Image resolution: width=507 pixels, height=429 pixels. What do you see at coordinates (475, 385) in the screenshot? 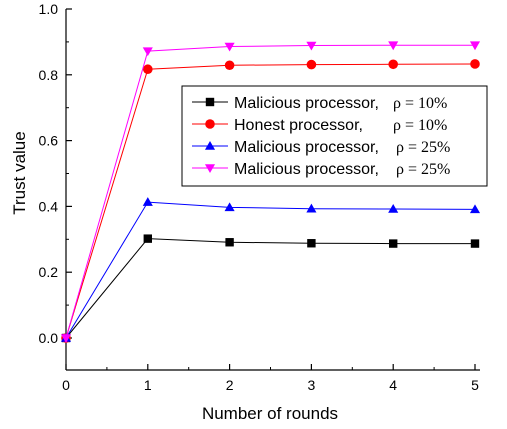
I see `x-tick-label: 5` at bounding box center [475, 385].